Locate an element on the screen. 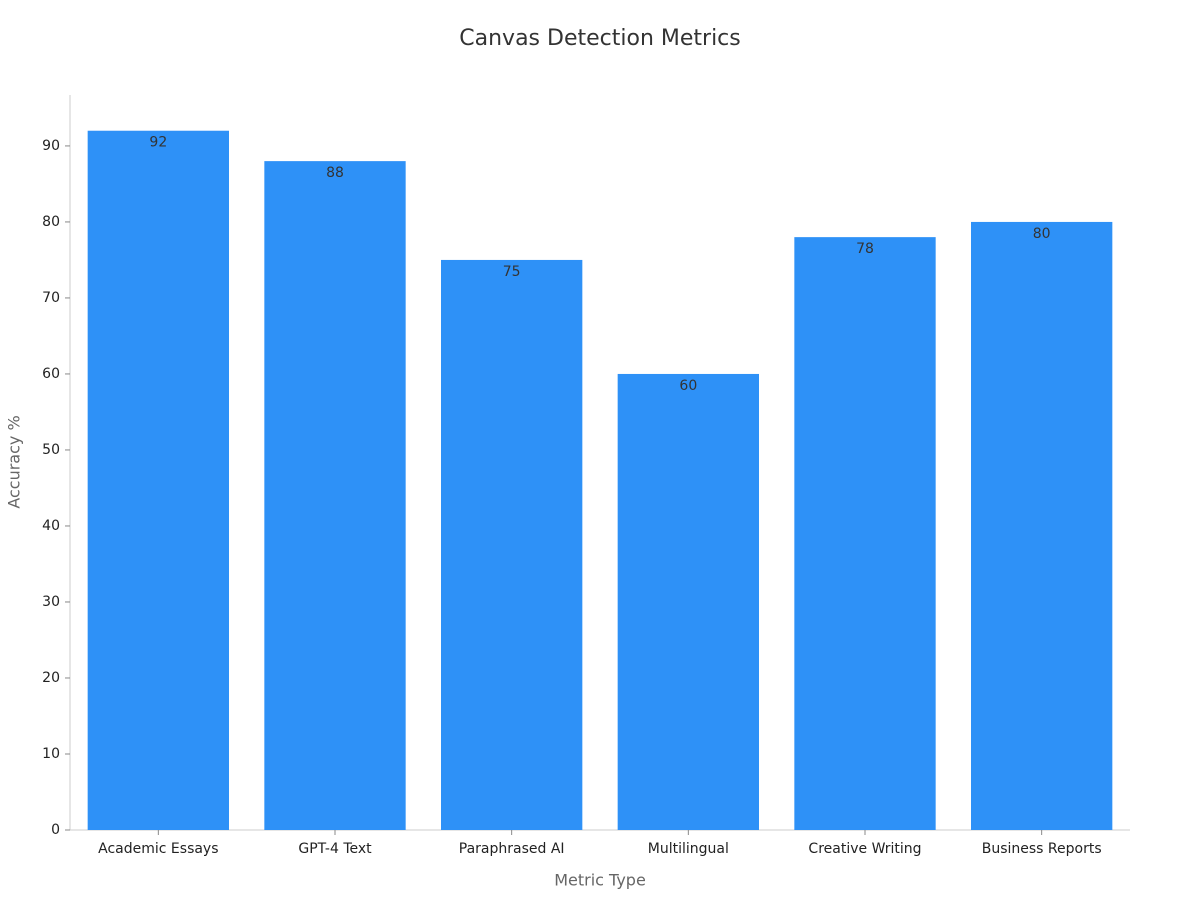  x-axis-label: Metric Type is located at coordinates (600, 880).